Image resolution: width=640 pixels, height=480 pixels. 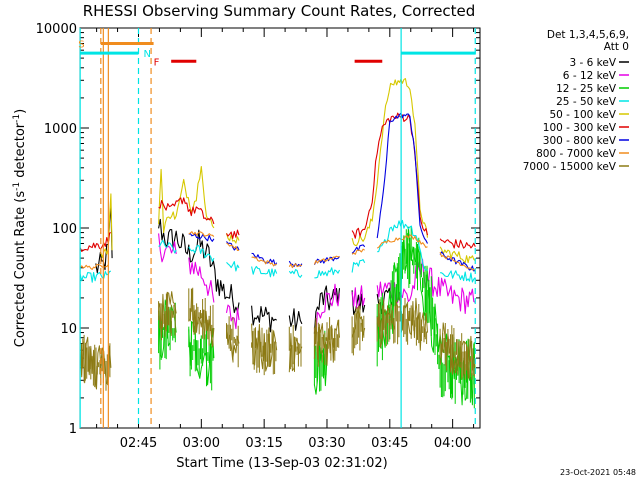 I want to click on flag-bars: S NF, so click(x=277, y=53).